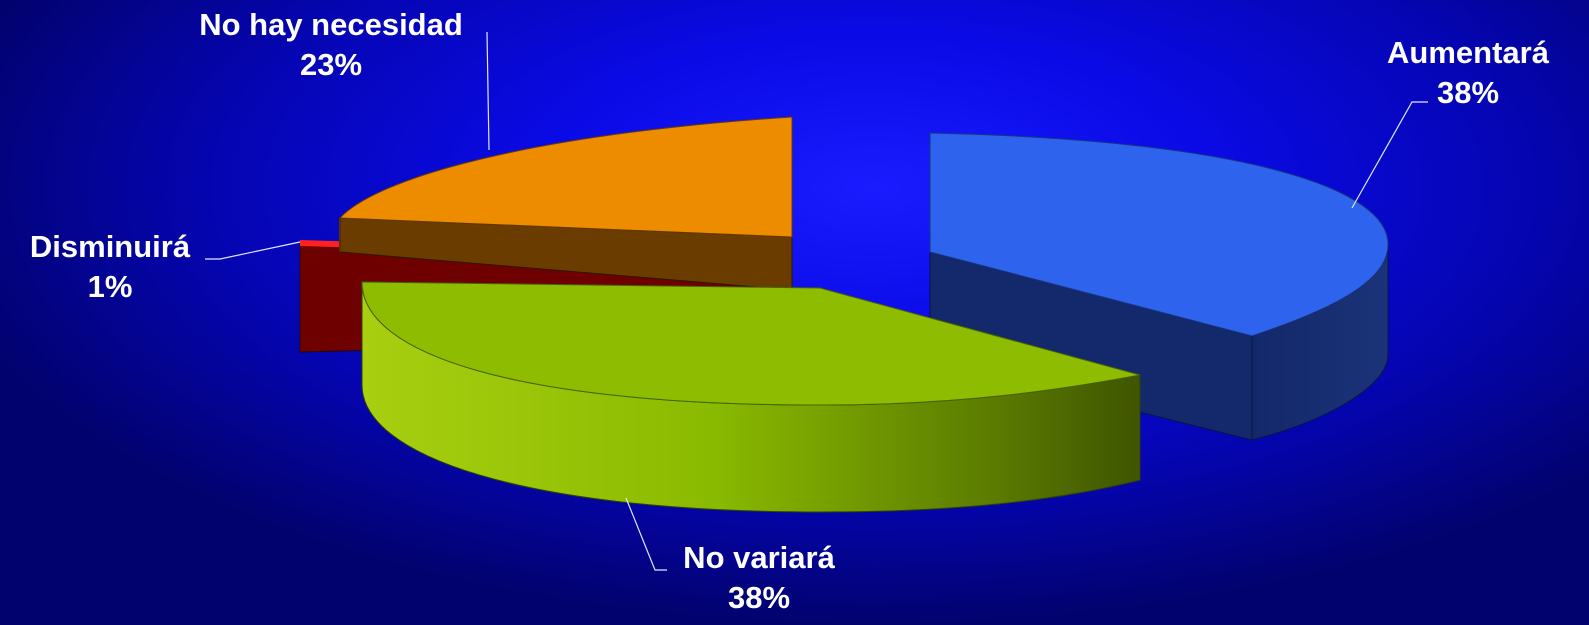 The width and height of the screenshot is (1589, 625). Describe the element at coordinates (110, 286) in the screenshot. I see `slice-percent-disminuira: 1%` at that location.